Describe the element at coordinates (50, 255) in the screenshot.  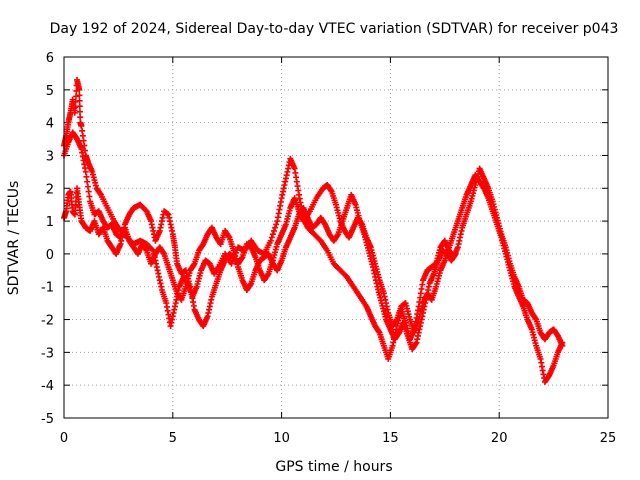
I see `y-tick-label: 0` at that location.